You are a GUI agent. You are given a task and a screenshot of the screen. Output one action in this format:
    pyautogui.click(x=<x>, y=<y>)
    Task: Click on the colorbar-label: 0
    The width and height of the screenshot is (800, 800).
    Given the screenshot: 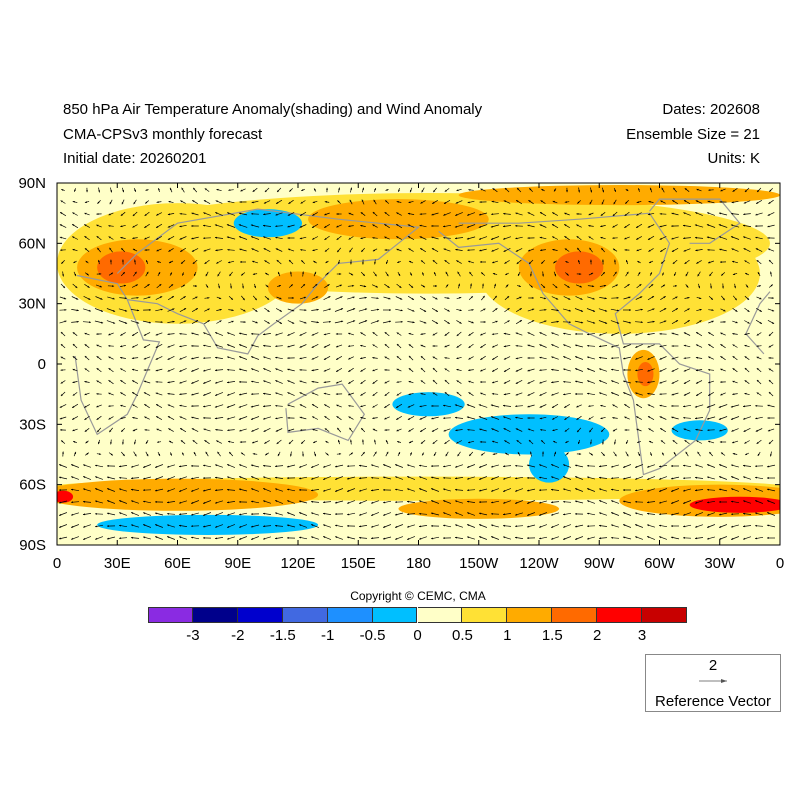 What is the action you would take?
    pyautogui.click(x=417, y=635)
    